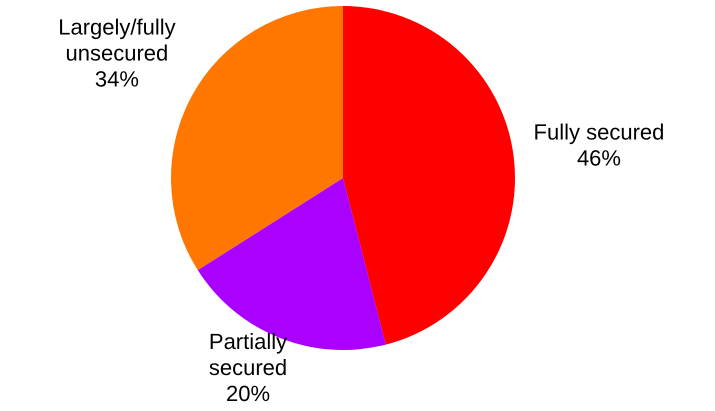 The image size is (715, 411). I want to click on slice-label: Largely/fully unsecured, so click(117, 40).